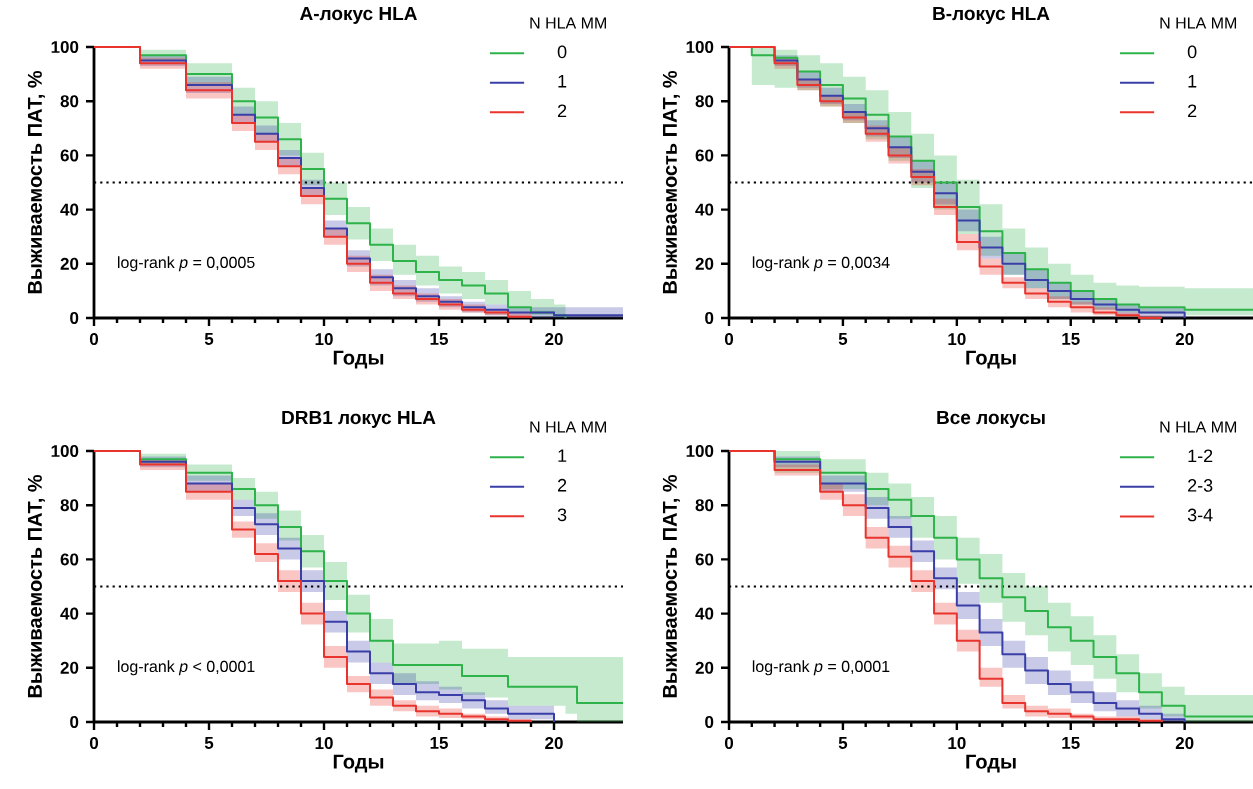 The width and height of the screenshot is (1253, 789). Describe the element at coordinates (991, 15) in the screenshot. I see `chart-title: B-локус HLA` at that location.